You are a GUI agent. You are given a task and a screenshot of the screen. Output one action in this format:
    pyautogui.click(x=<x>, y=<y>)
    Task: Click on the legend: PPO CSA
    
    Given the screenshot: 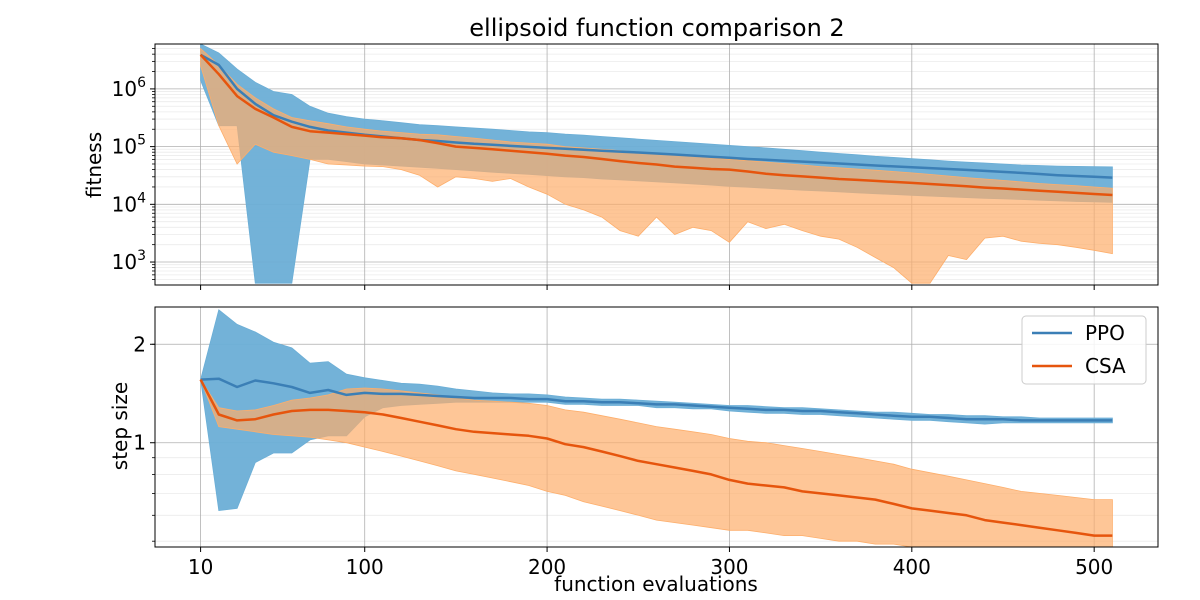 What is the action you would take?
    pyautogui.click(x=1084, y=350)
    